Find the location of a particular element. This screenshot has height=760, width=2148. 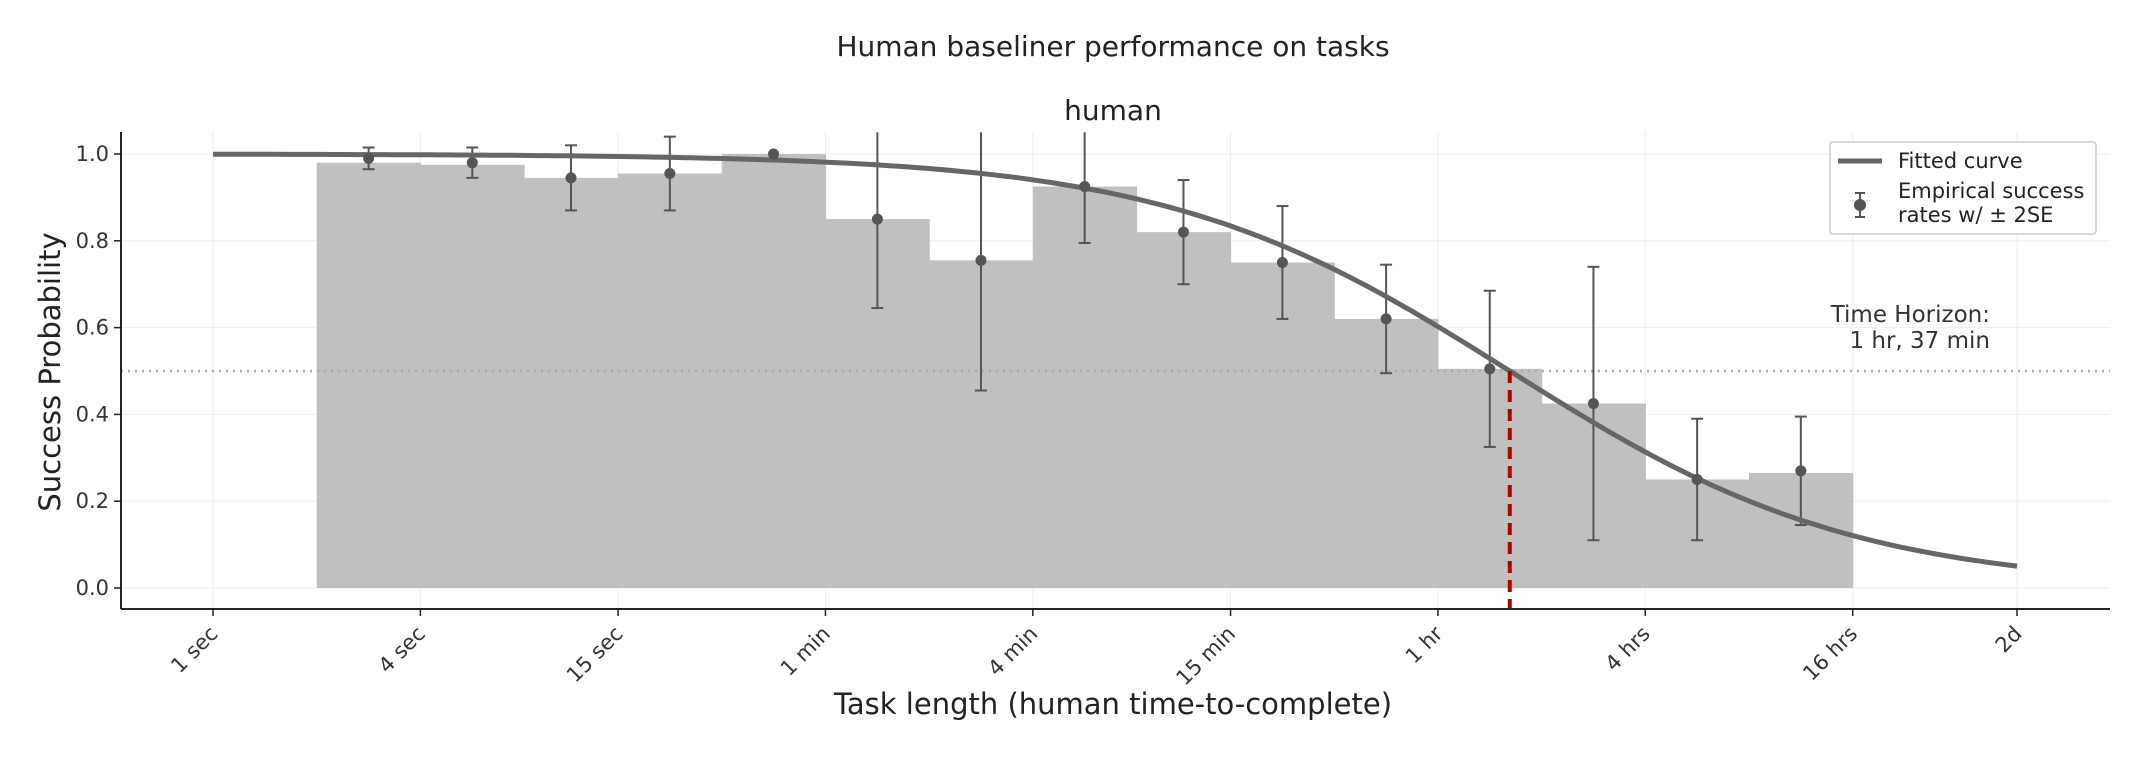

x-tick-label-0: 1 sec is located at coordinates (194, 650).